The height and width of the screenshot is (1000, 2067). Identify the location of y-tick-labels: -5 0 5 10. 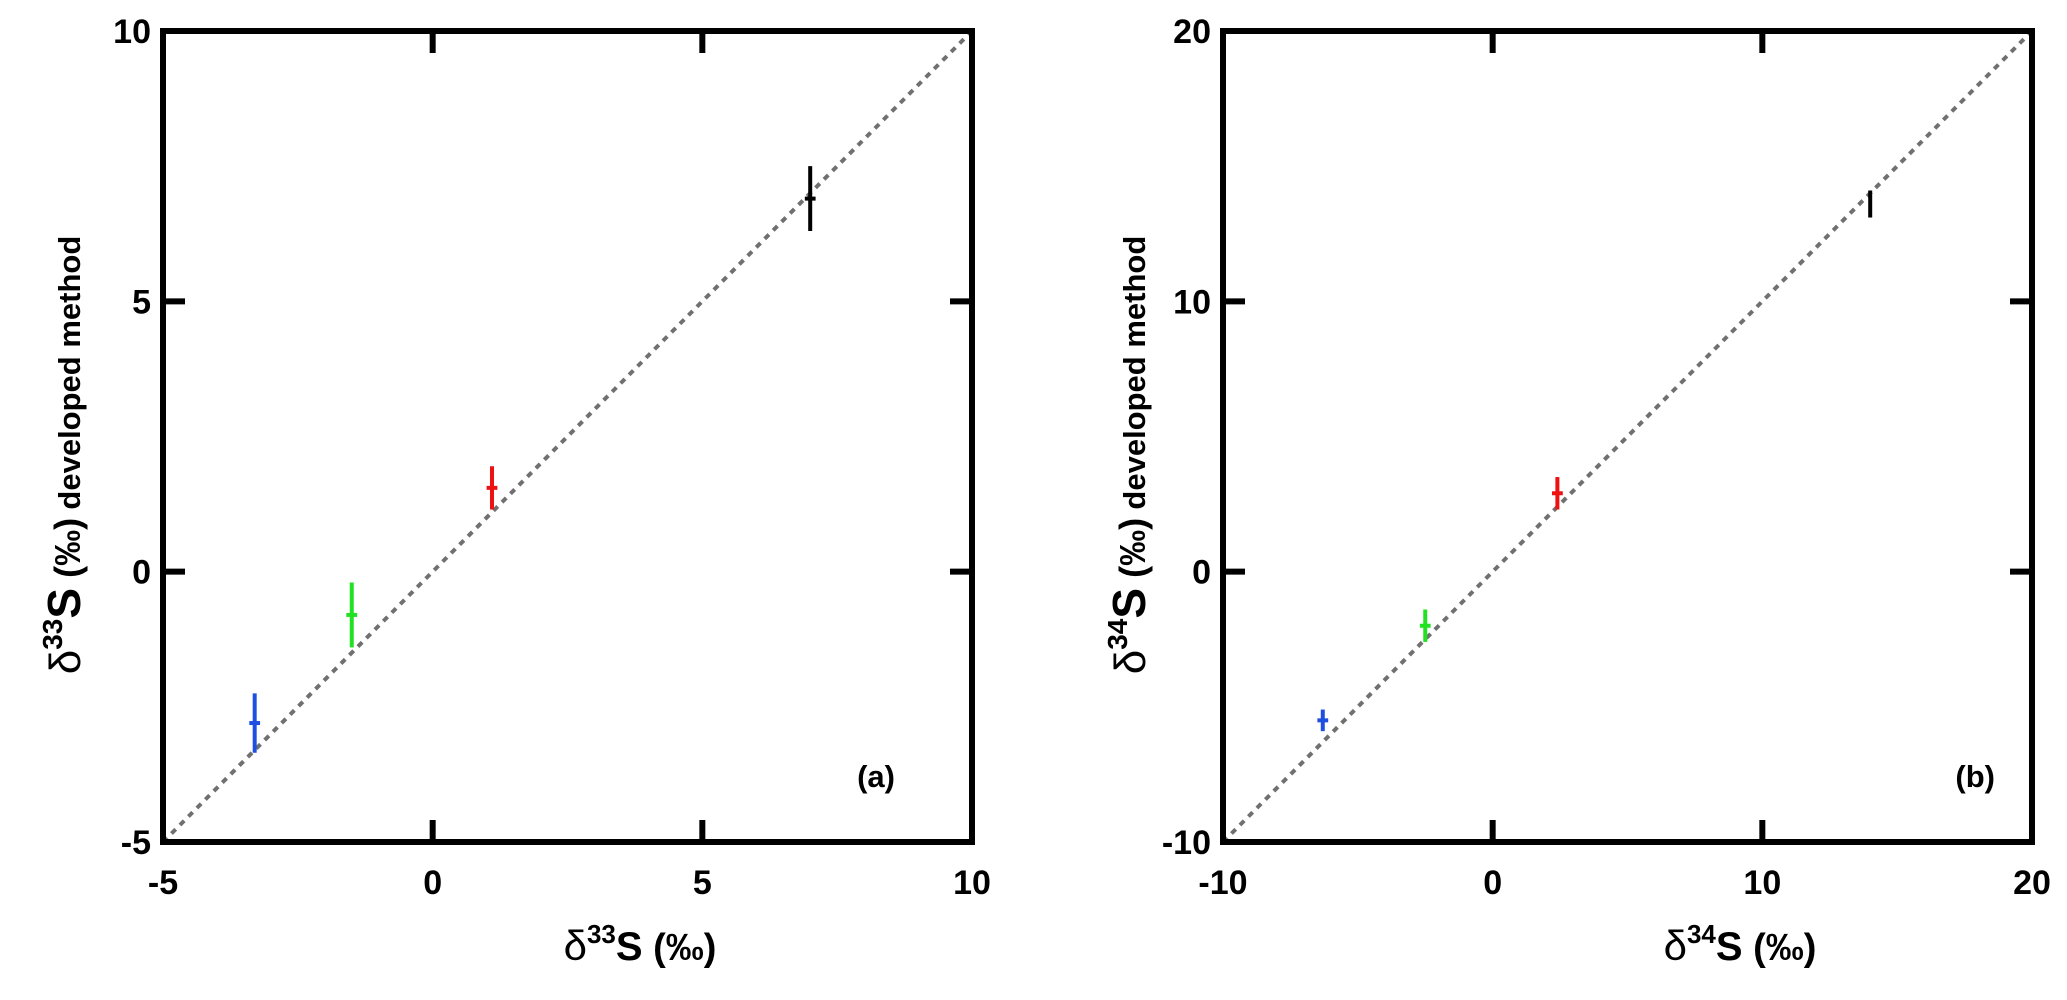
(132, 437).